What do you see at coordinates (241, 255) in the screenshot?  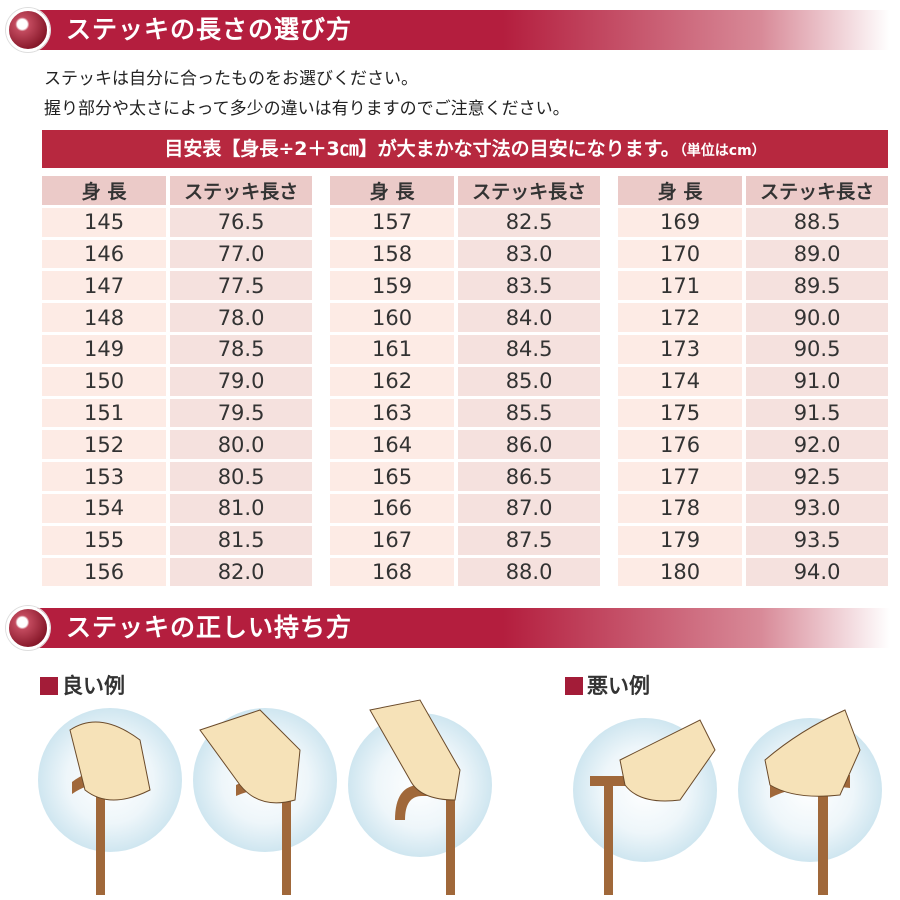 I see `cane-length-cell: 77.0` at bounding box center [241, 255].